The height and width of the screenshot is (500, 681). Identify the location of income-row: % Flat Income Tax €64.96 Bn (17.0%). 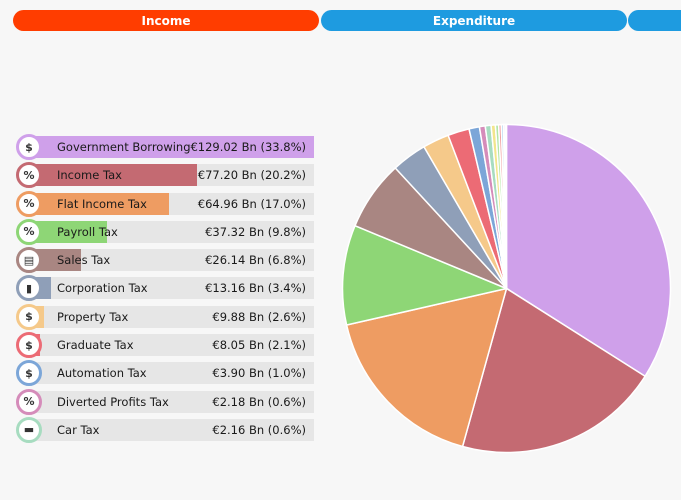
(165, 205).